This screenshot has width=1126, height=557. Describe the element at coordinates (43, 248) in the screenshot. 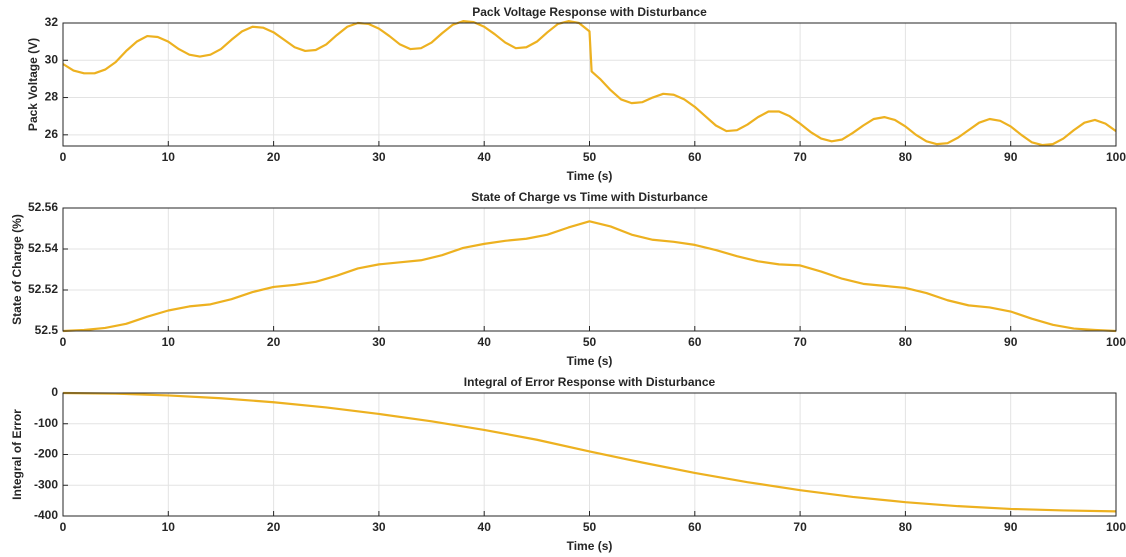

I see `y-tick-label: 52.54` at that location.